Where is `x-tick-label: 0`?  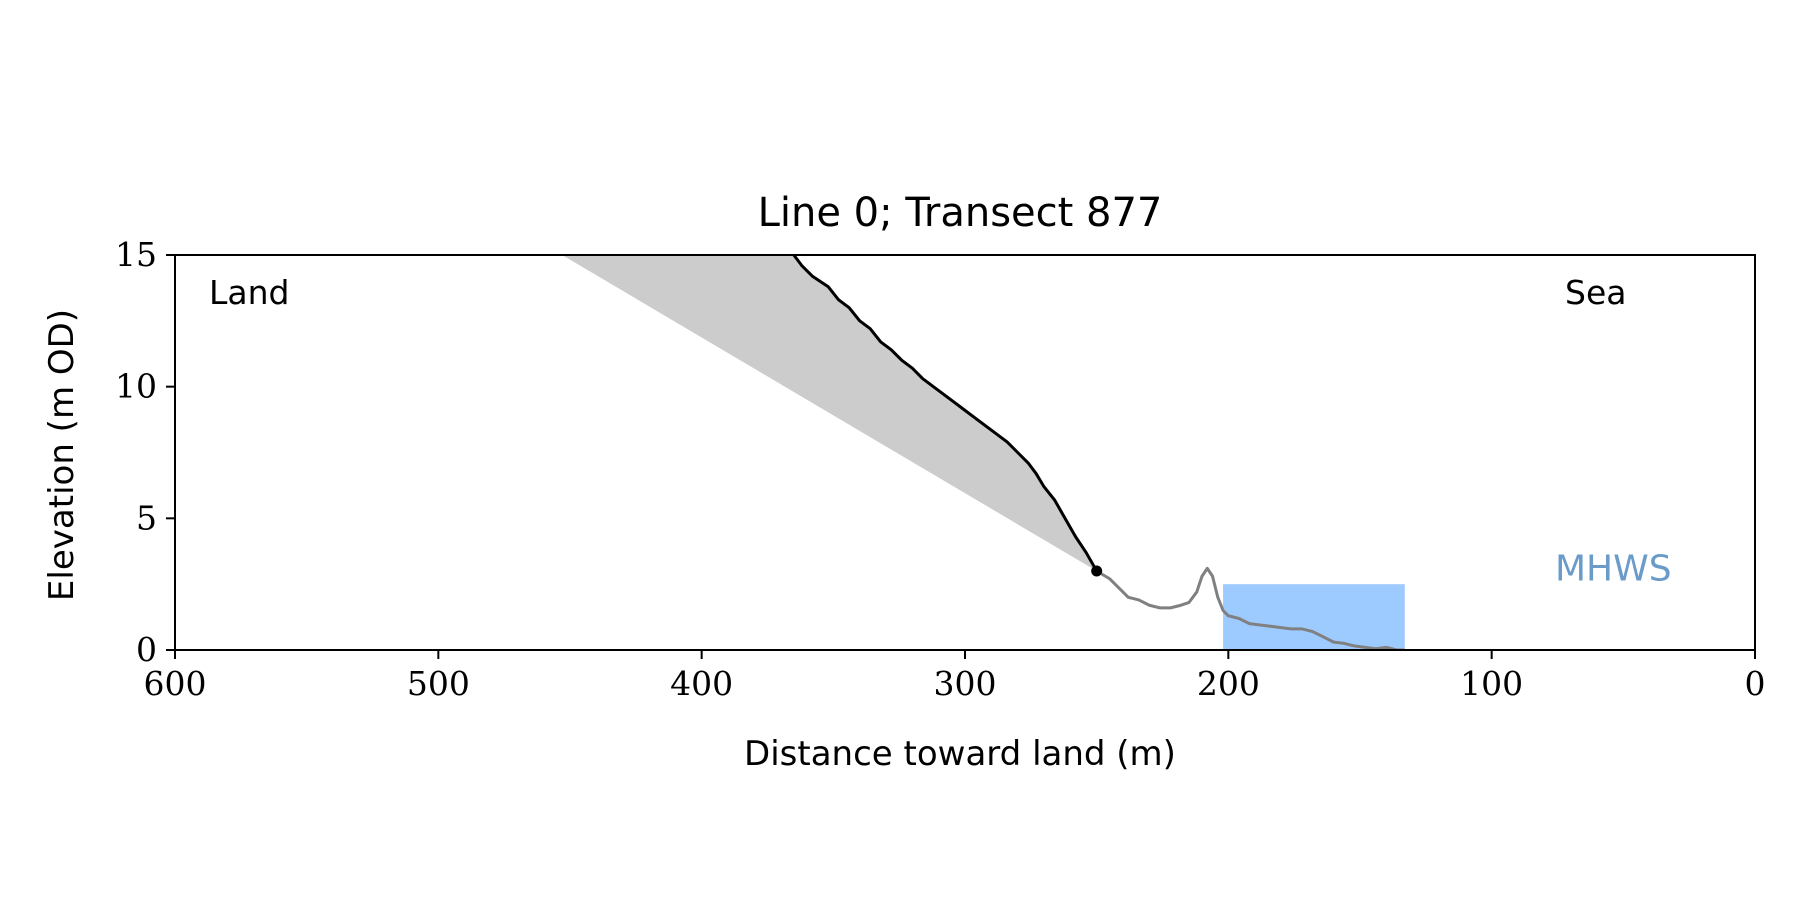
x-tick-label: 0 is located at coordinates (1755, 683).